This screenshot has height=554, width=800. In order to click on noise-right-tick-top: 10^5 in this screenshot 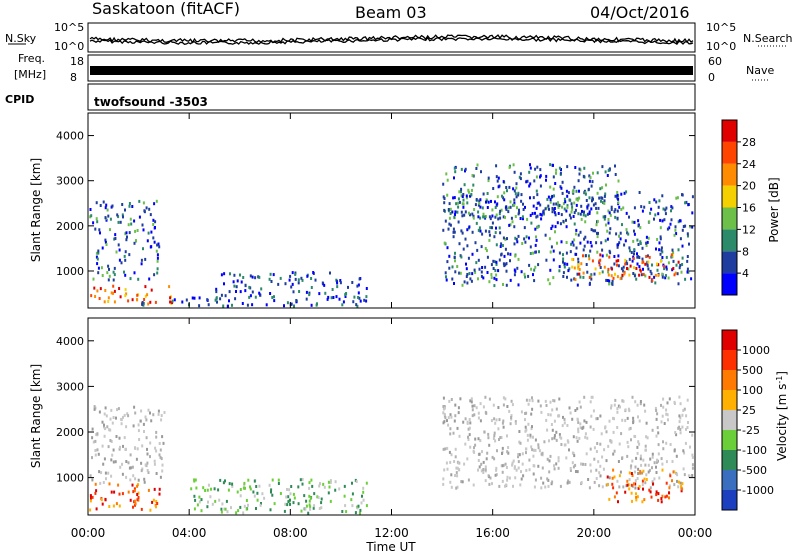, I will do `click(721, 27)`.